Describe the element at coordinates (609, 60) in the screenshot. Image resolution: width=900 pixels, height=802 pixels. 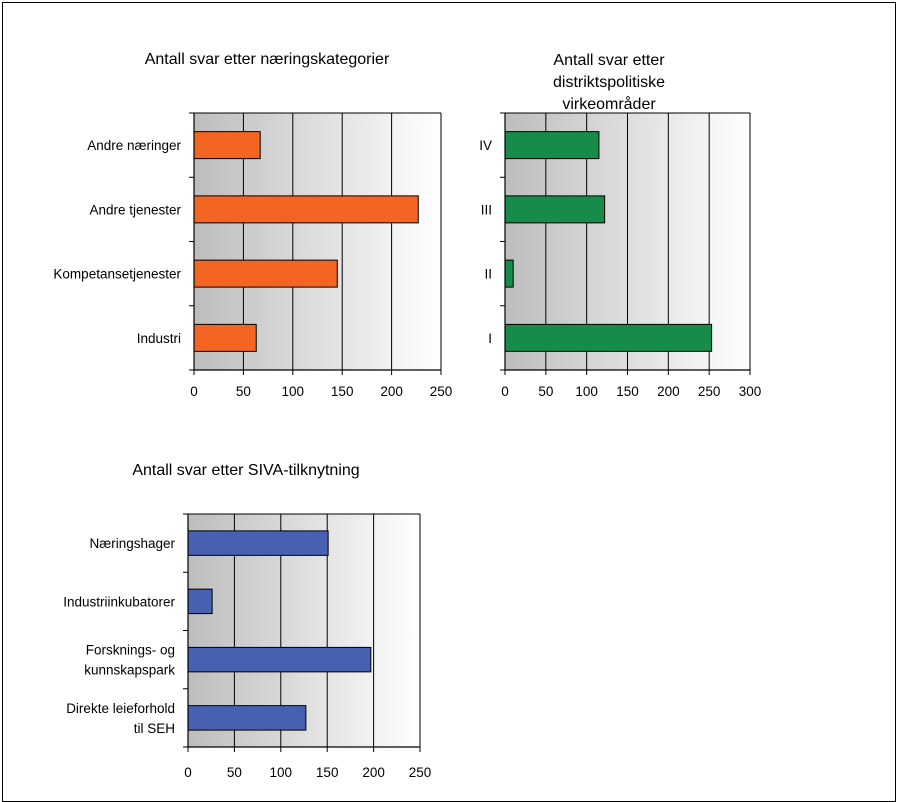
I see `chart-title: Antall svar etter` at that location.